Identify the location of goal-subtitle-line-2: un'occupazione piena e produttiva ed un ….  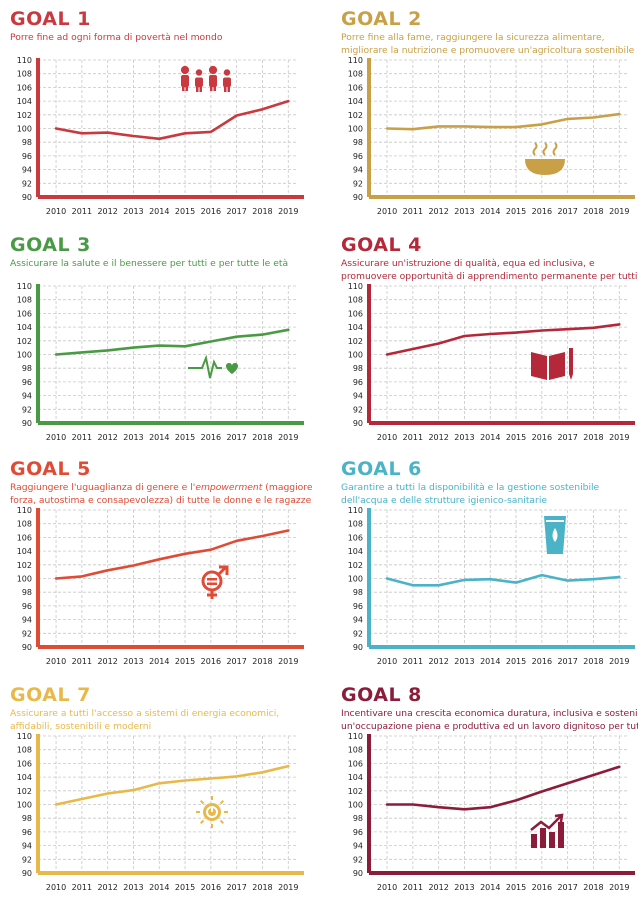
(489, 726).